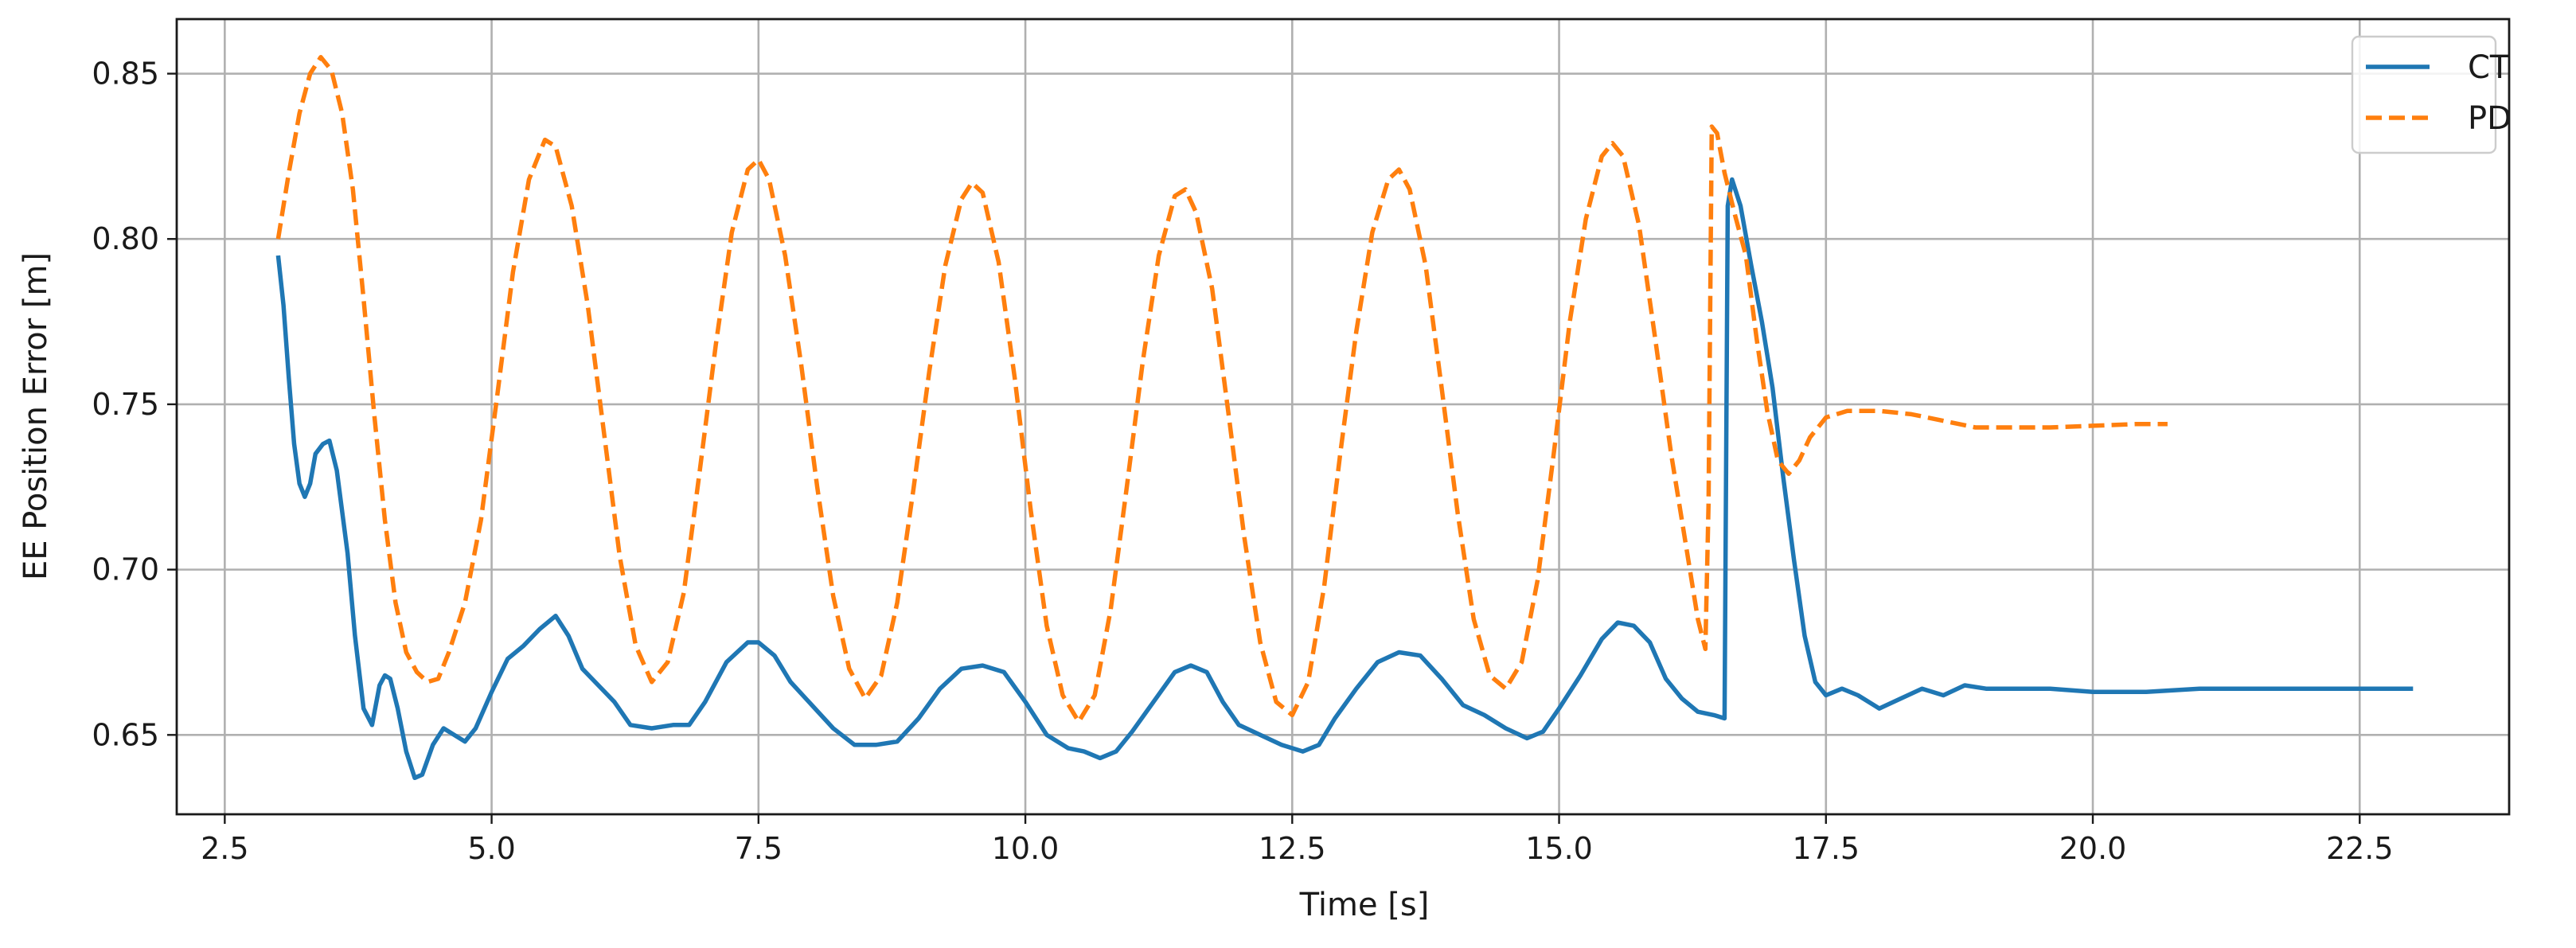 The width and height of the screenshot is (2576, 948). I want to click on x-tick-label: 7.5, so click(759, 849).